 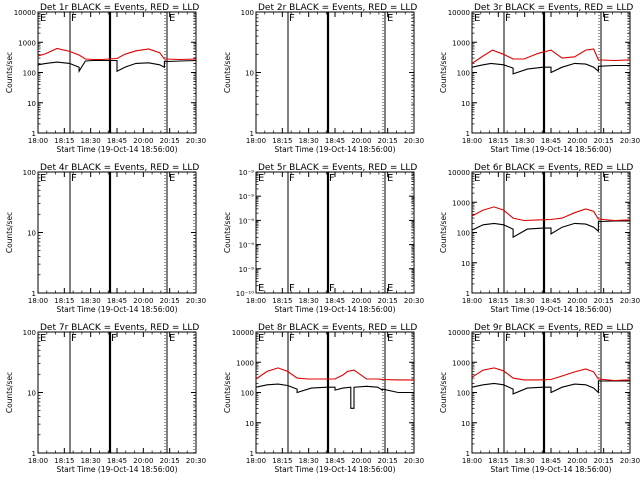 What do you see at coordinates (337, 328) in the screenshot?
I see `panel-title: Det 8r BLACK = Events, RED = LLD` at bounding box center [337, 328].